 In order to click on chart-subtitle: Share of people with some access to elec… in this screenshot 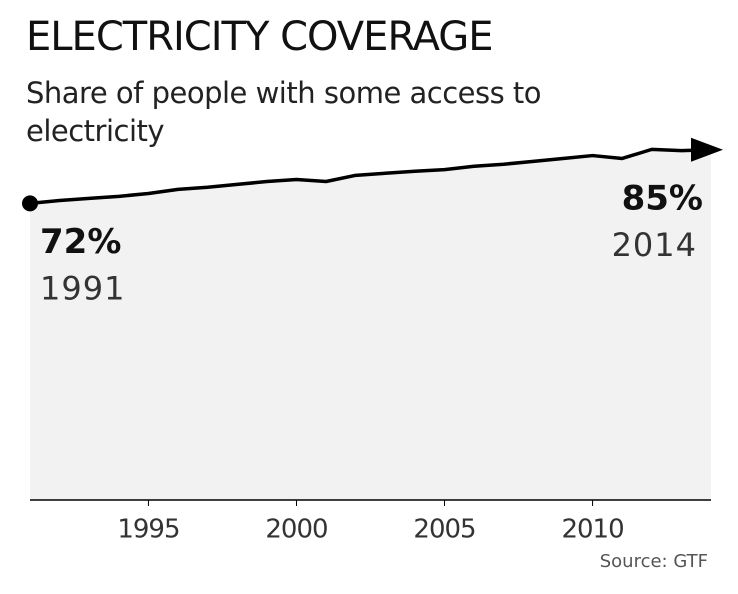, I will do `click(284, 112)`.